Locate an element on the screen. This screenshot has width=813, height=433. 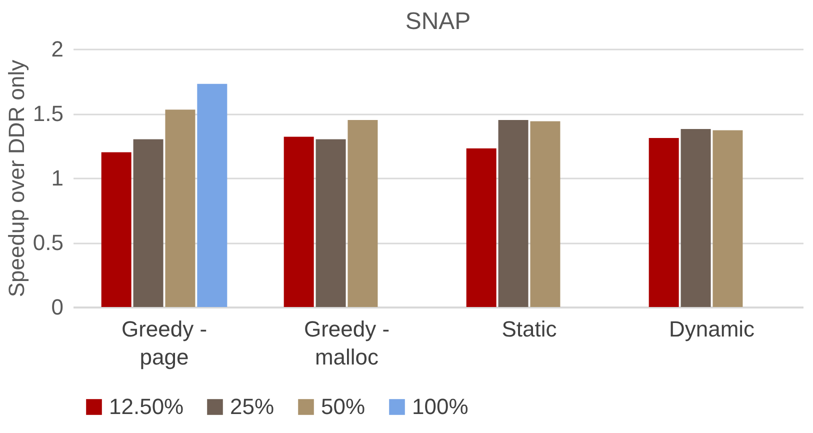
x-tick-label: Dynamic is located at coordinates (711, 329).